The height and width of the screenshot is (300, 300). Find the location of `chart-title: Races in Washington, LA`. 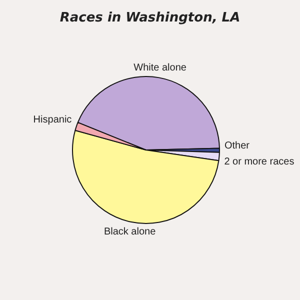

chart-title: Races in Washington, LA is located at coordinates (150, 18).